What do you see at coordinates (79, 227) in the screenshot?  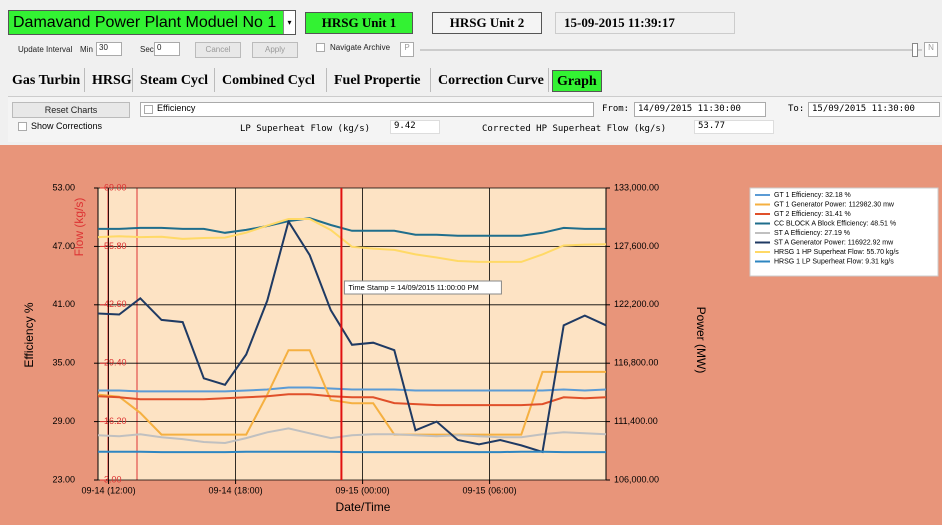 I see `y3-axis-title: Flow (kg/s)` at bounding box center [79, 227].